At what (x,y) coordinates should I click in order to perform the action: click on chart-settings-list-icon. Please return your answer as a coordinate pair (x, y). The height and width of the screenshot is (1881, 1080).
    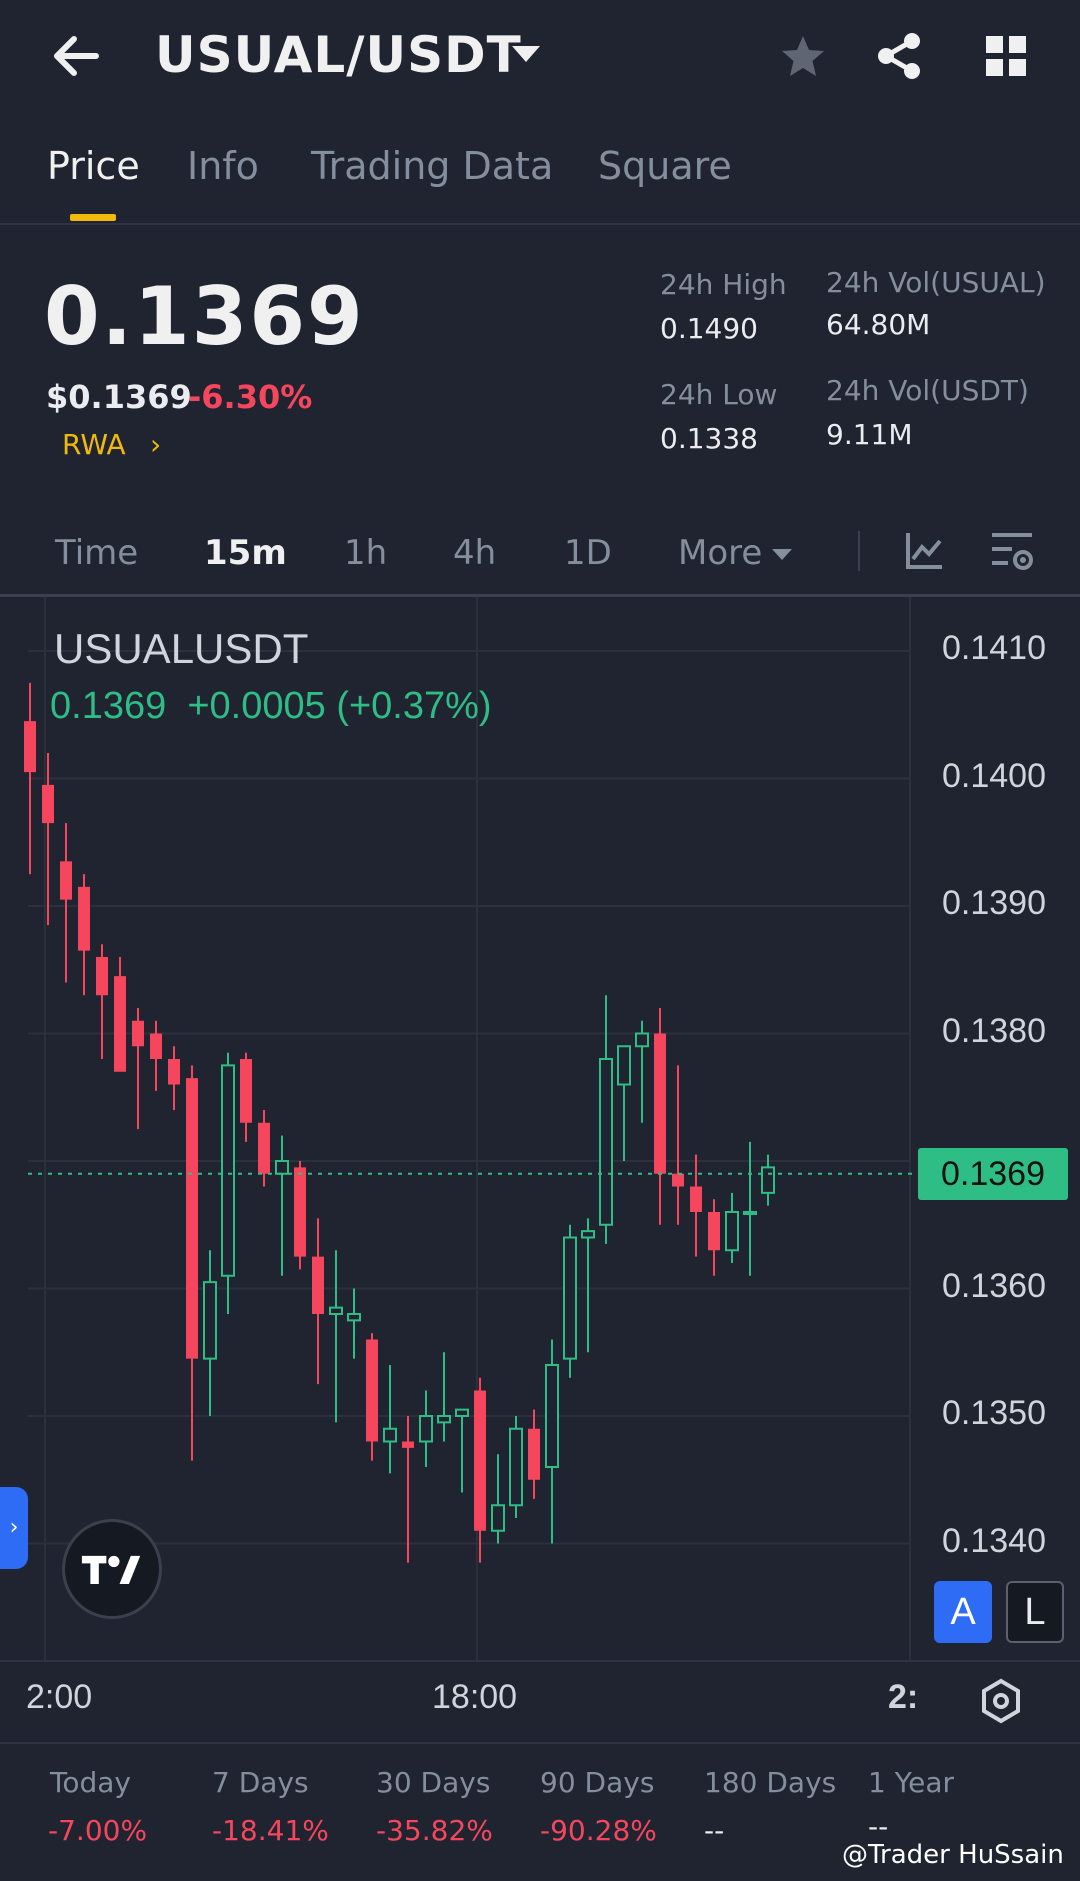
    Looking at the image, I should click on (1012, 551).